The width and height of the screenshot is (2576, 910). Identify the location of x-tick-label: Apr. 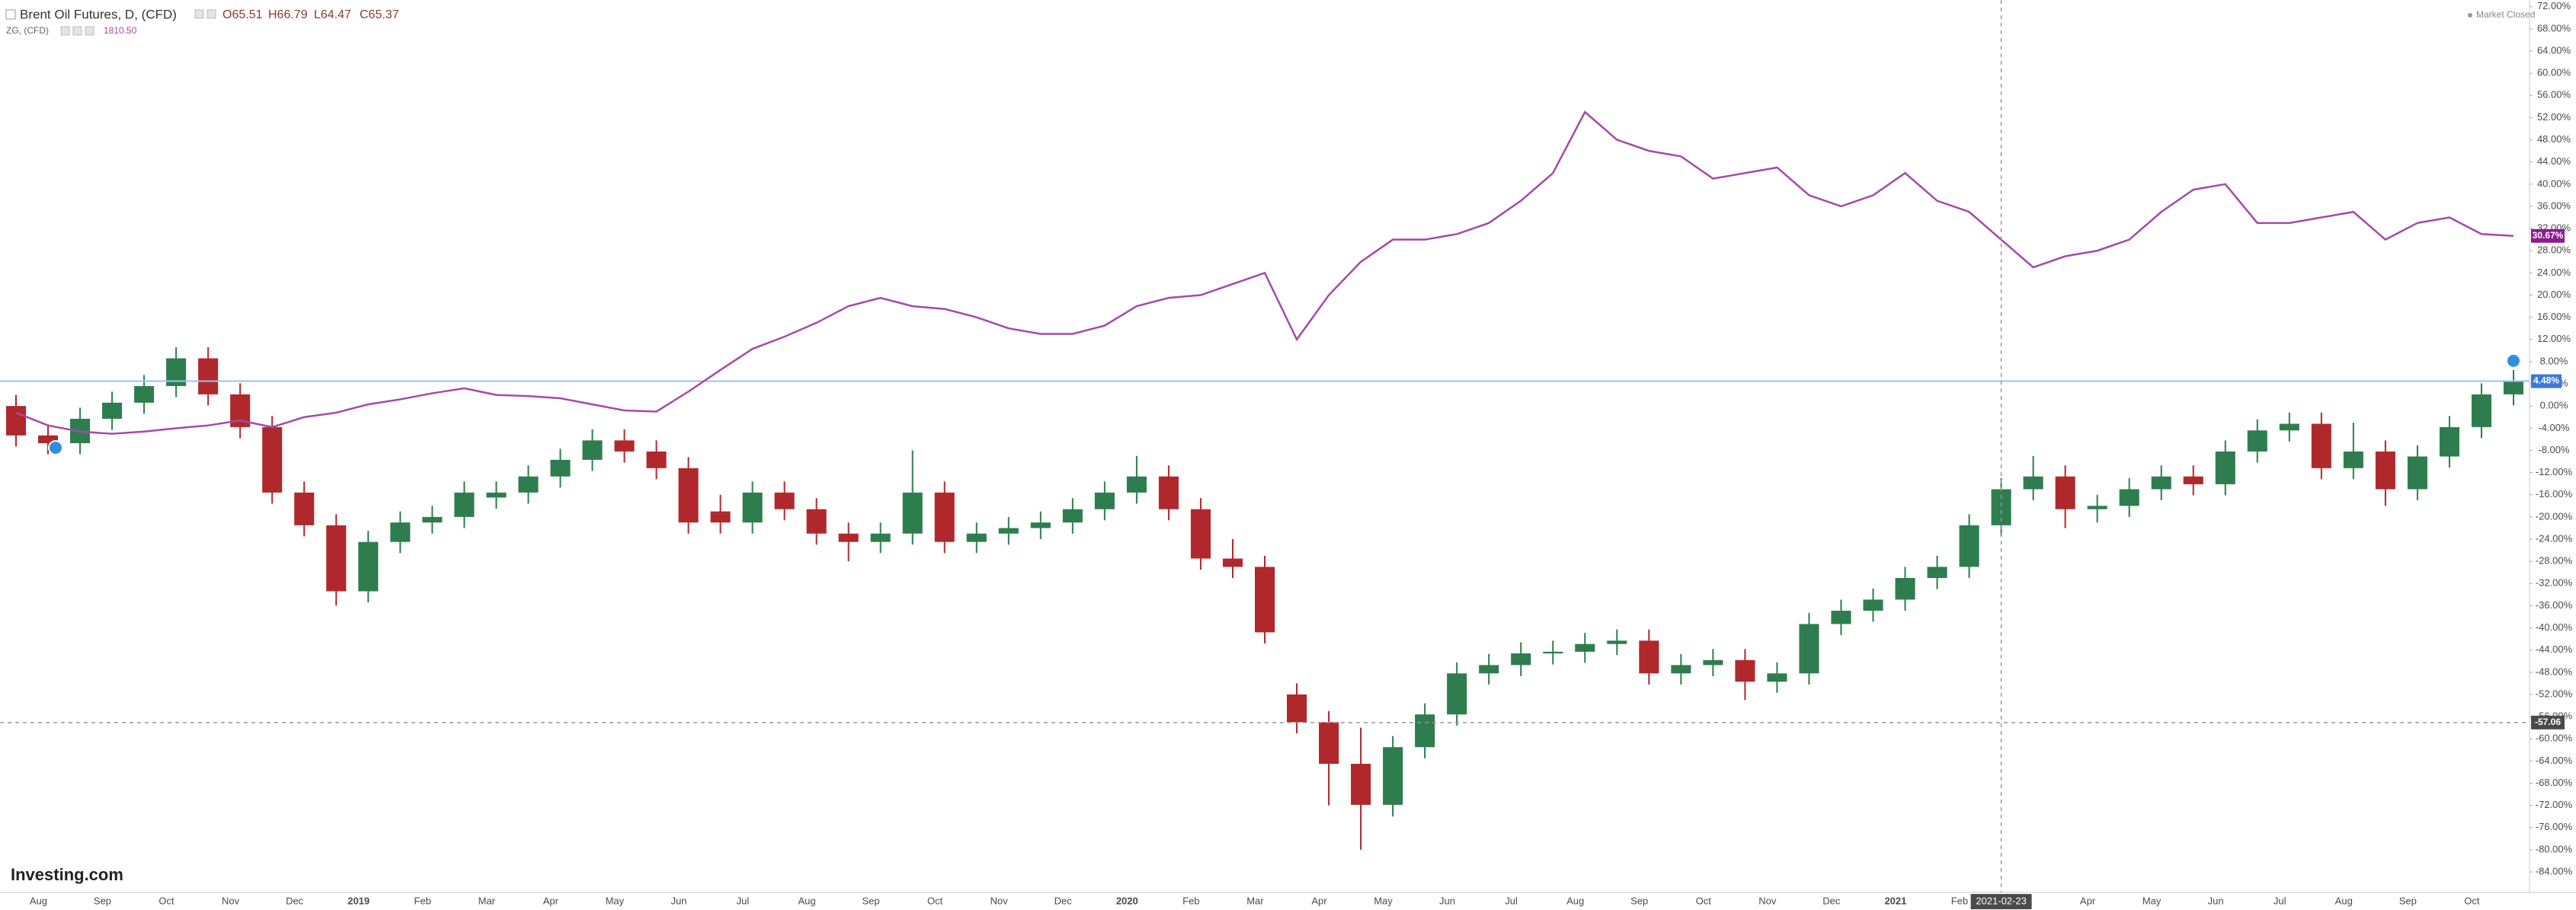
(2088, 901).